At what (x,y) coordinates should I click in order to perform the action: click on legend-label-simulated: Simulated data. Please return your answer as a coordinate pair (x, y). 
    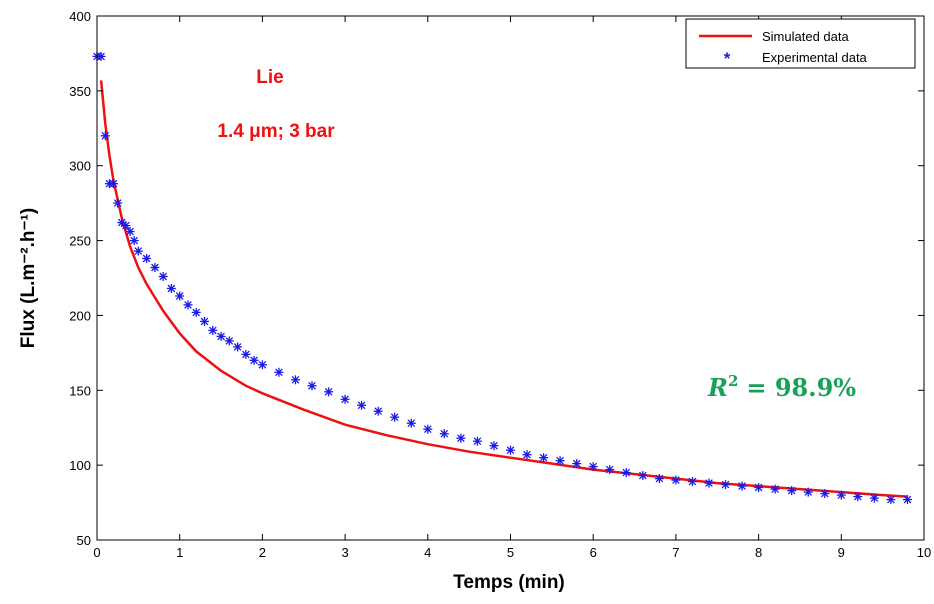
    Looking at the image, I should click on (805, 36).